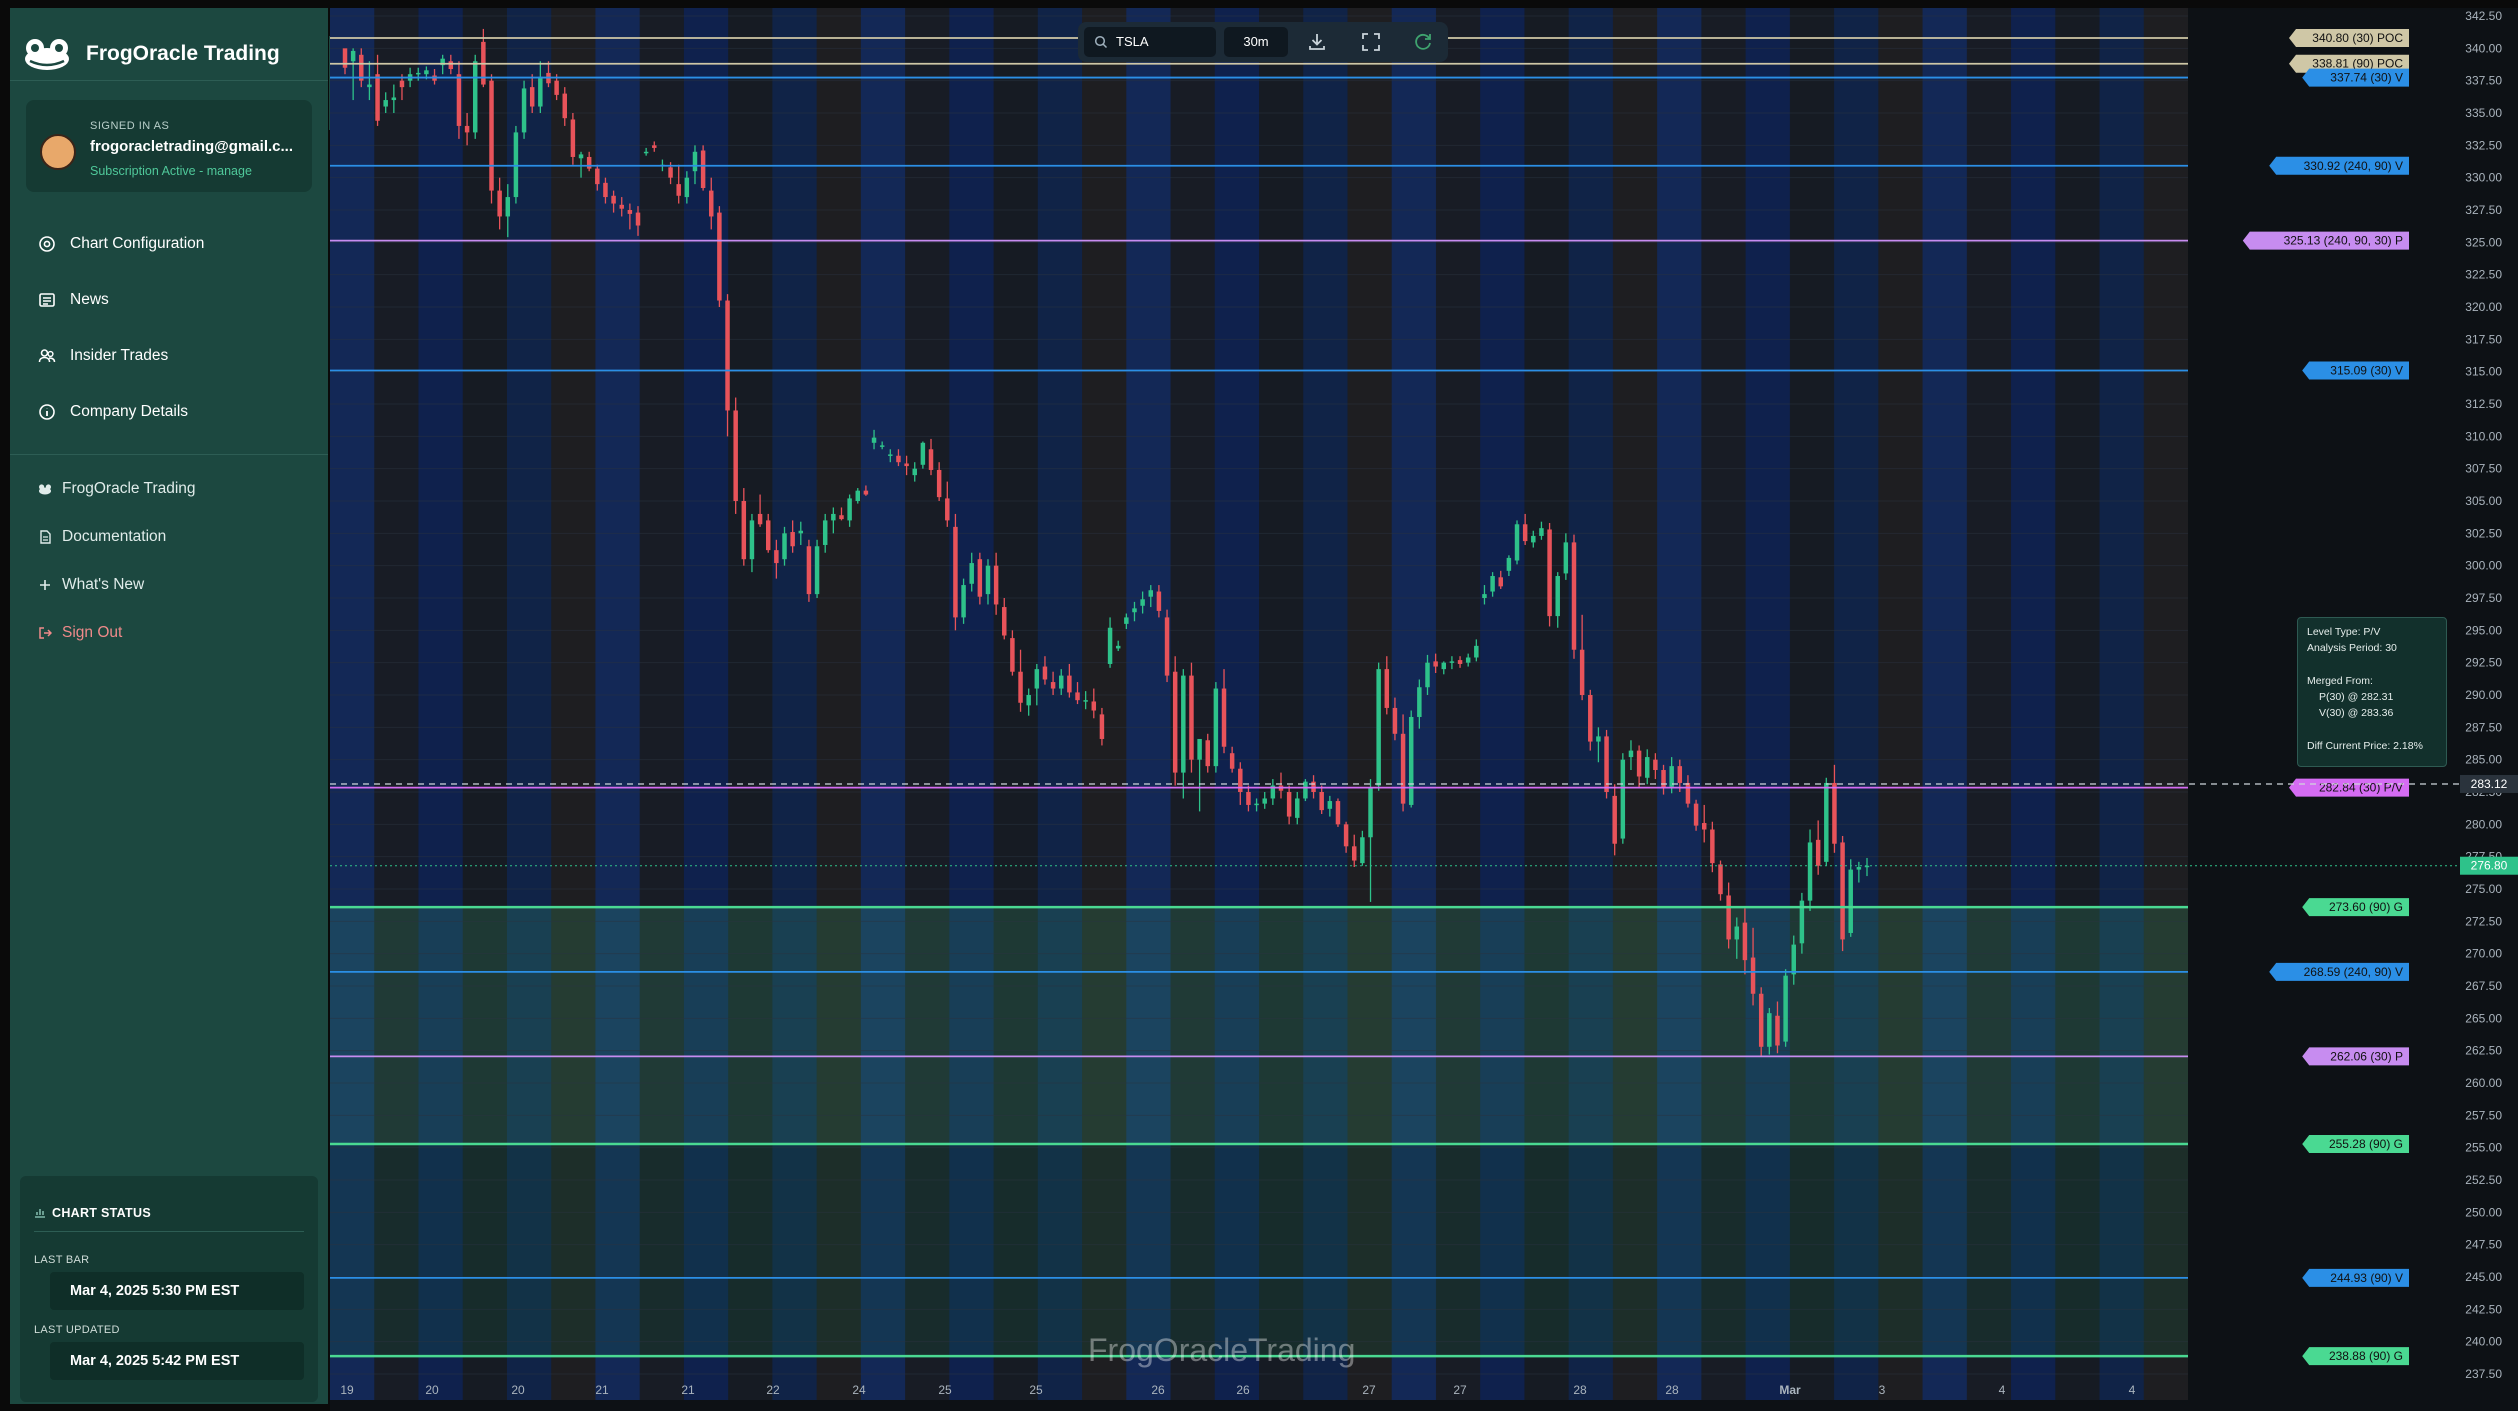 Image resolution: width=2518 pixels, height=1411 pixels. Describe the element at coordinates (2483, 178) in the screenshot. I see `y-tick-label: 330.00` at that location.